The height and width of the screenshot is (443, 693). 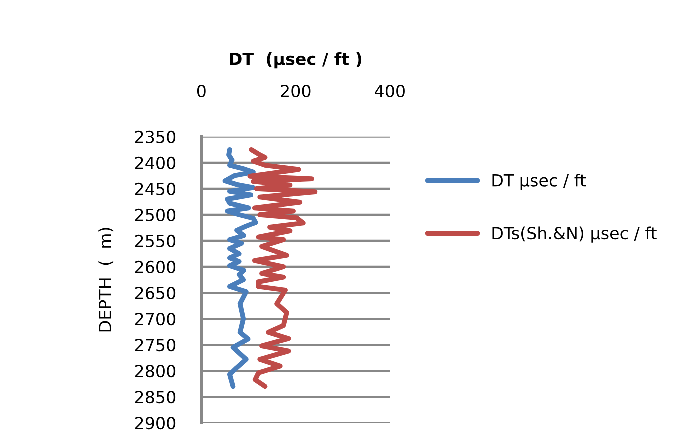 I want to click on y-tick-label: 2750, so click(x=155, y=345).